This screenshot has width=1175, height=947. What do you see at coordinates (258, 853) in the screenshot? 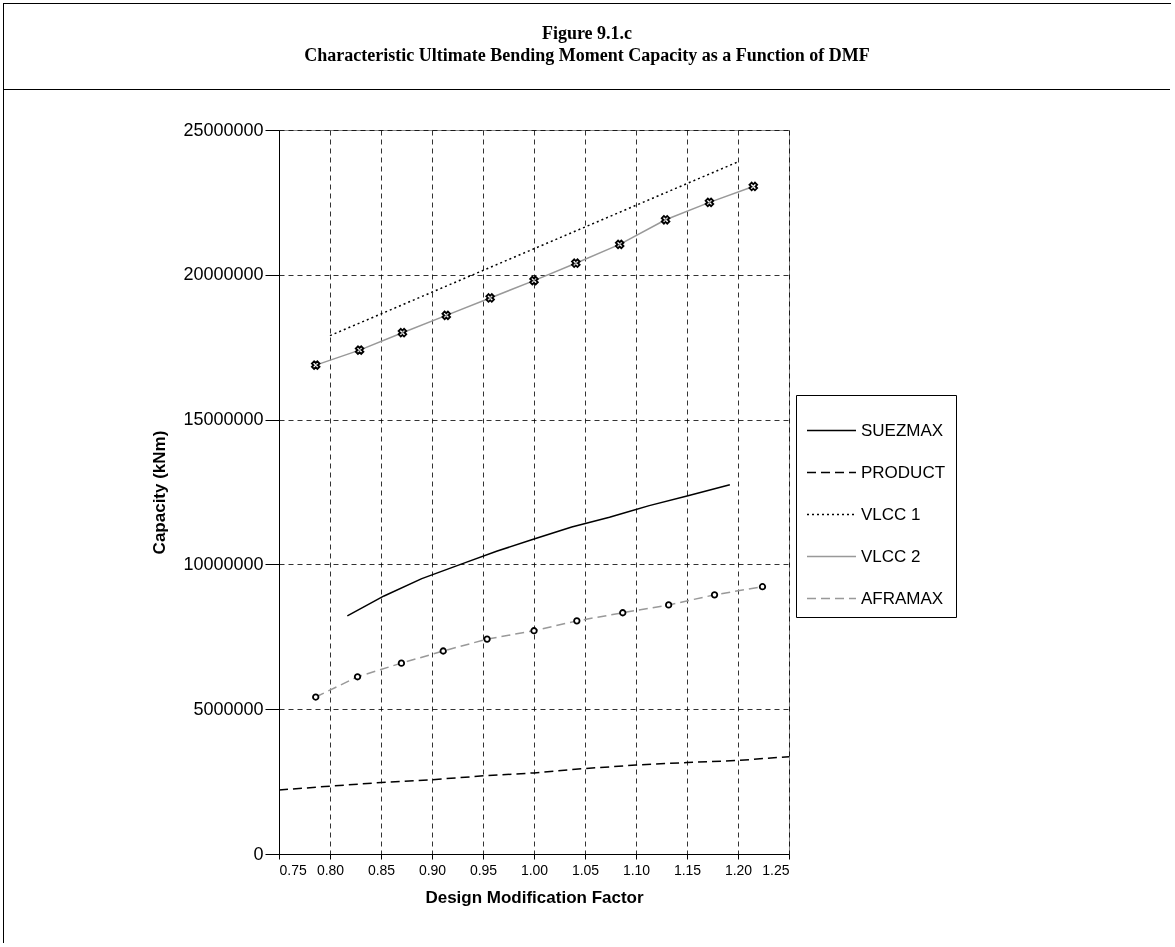
I see `y-tick-label: 0` at bounding box center [258, 853].